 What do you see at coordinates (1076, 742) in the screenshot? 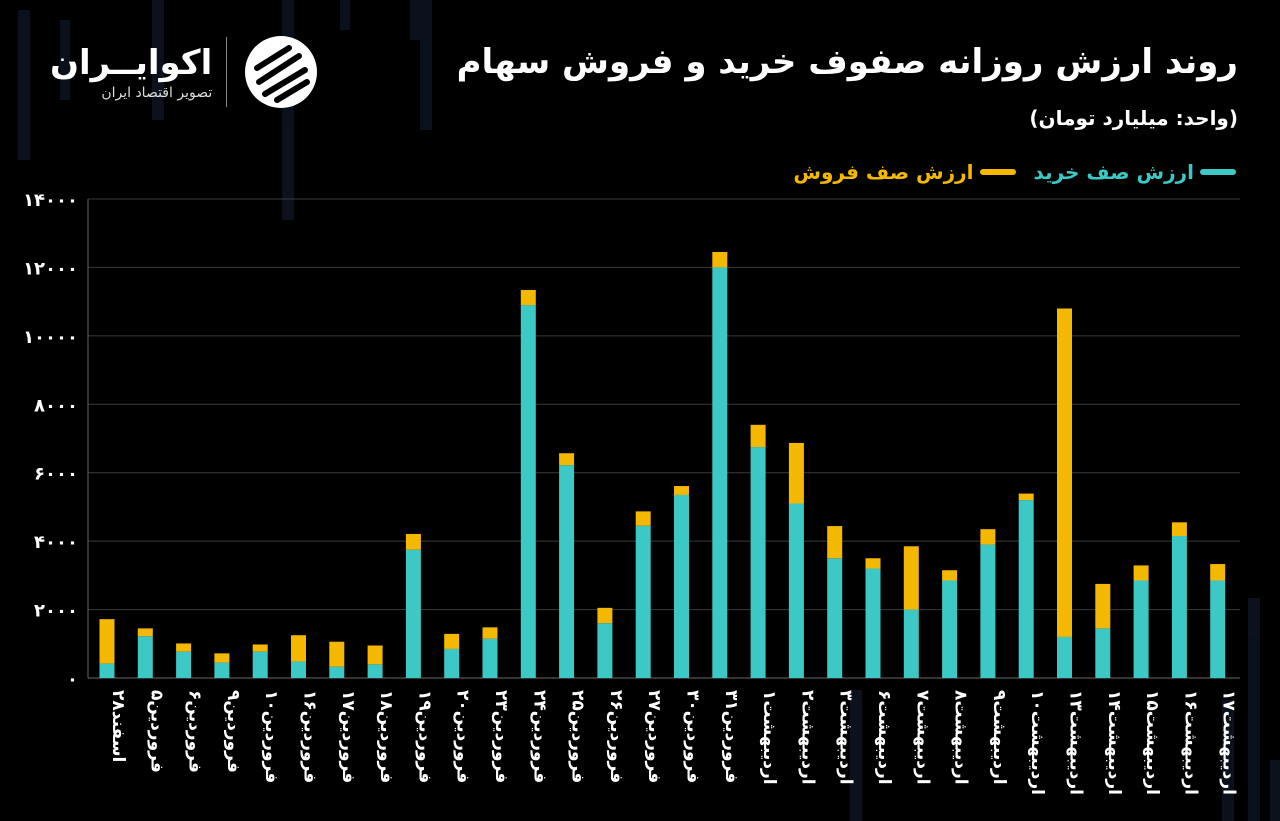
I see `x-tick-label: اردیبهشت۱۳` at bounding box center [1076, 742].